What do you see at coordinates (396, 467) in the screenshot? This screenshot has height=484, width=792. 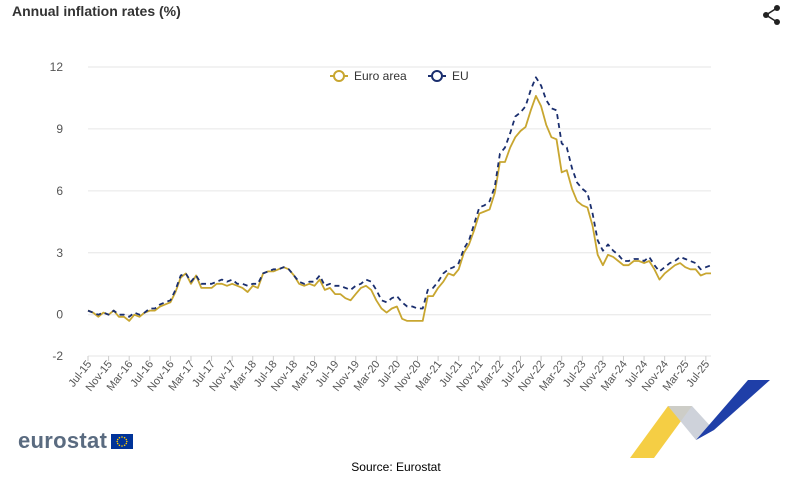 I see `source-note: Source: Eurostat` at bounding box center [396, 467].